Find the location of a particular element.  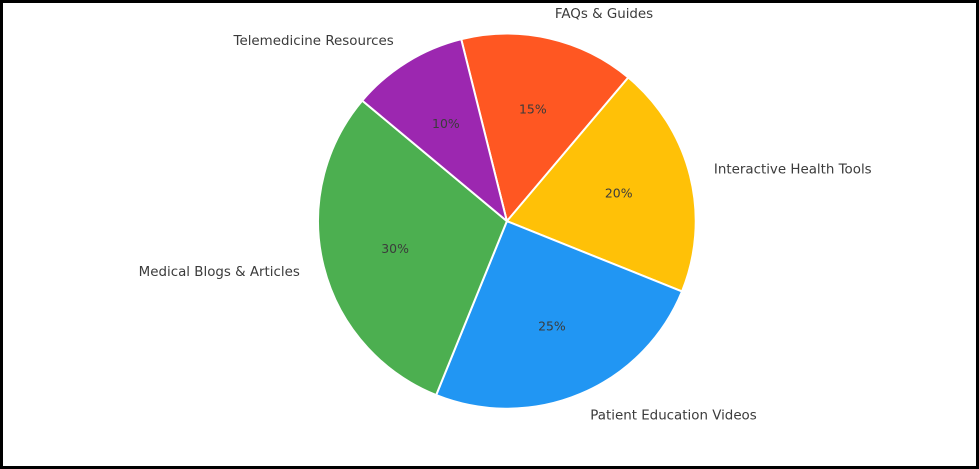

pie-percent-interactive-health-tools: 20% is located at coordinates (619, 194).